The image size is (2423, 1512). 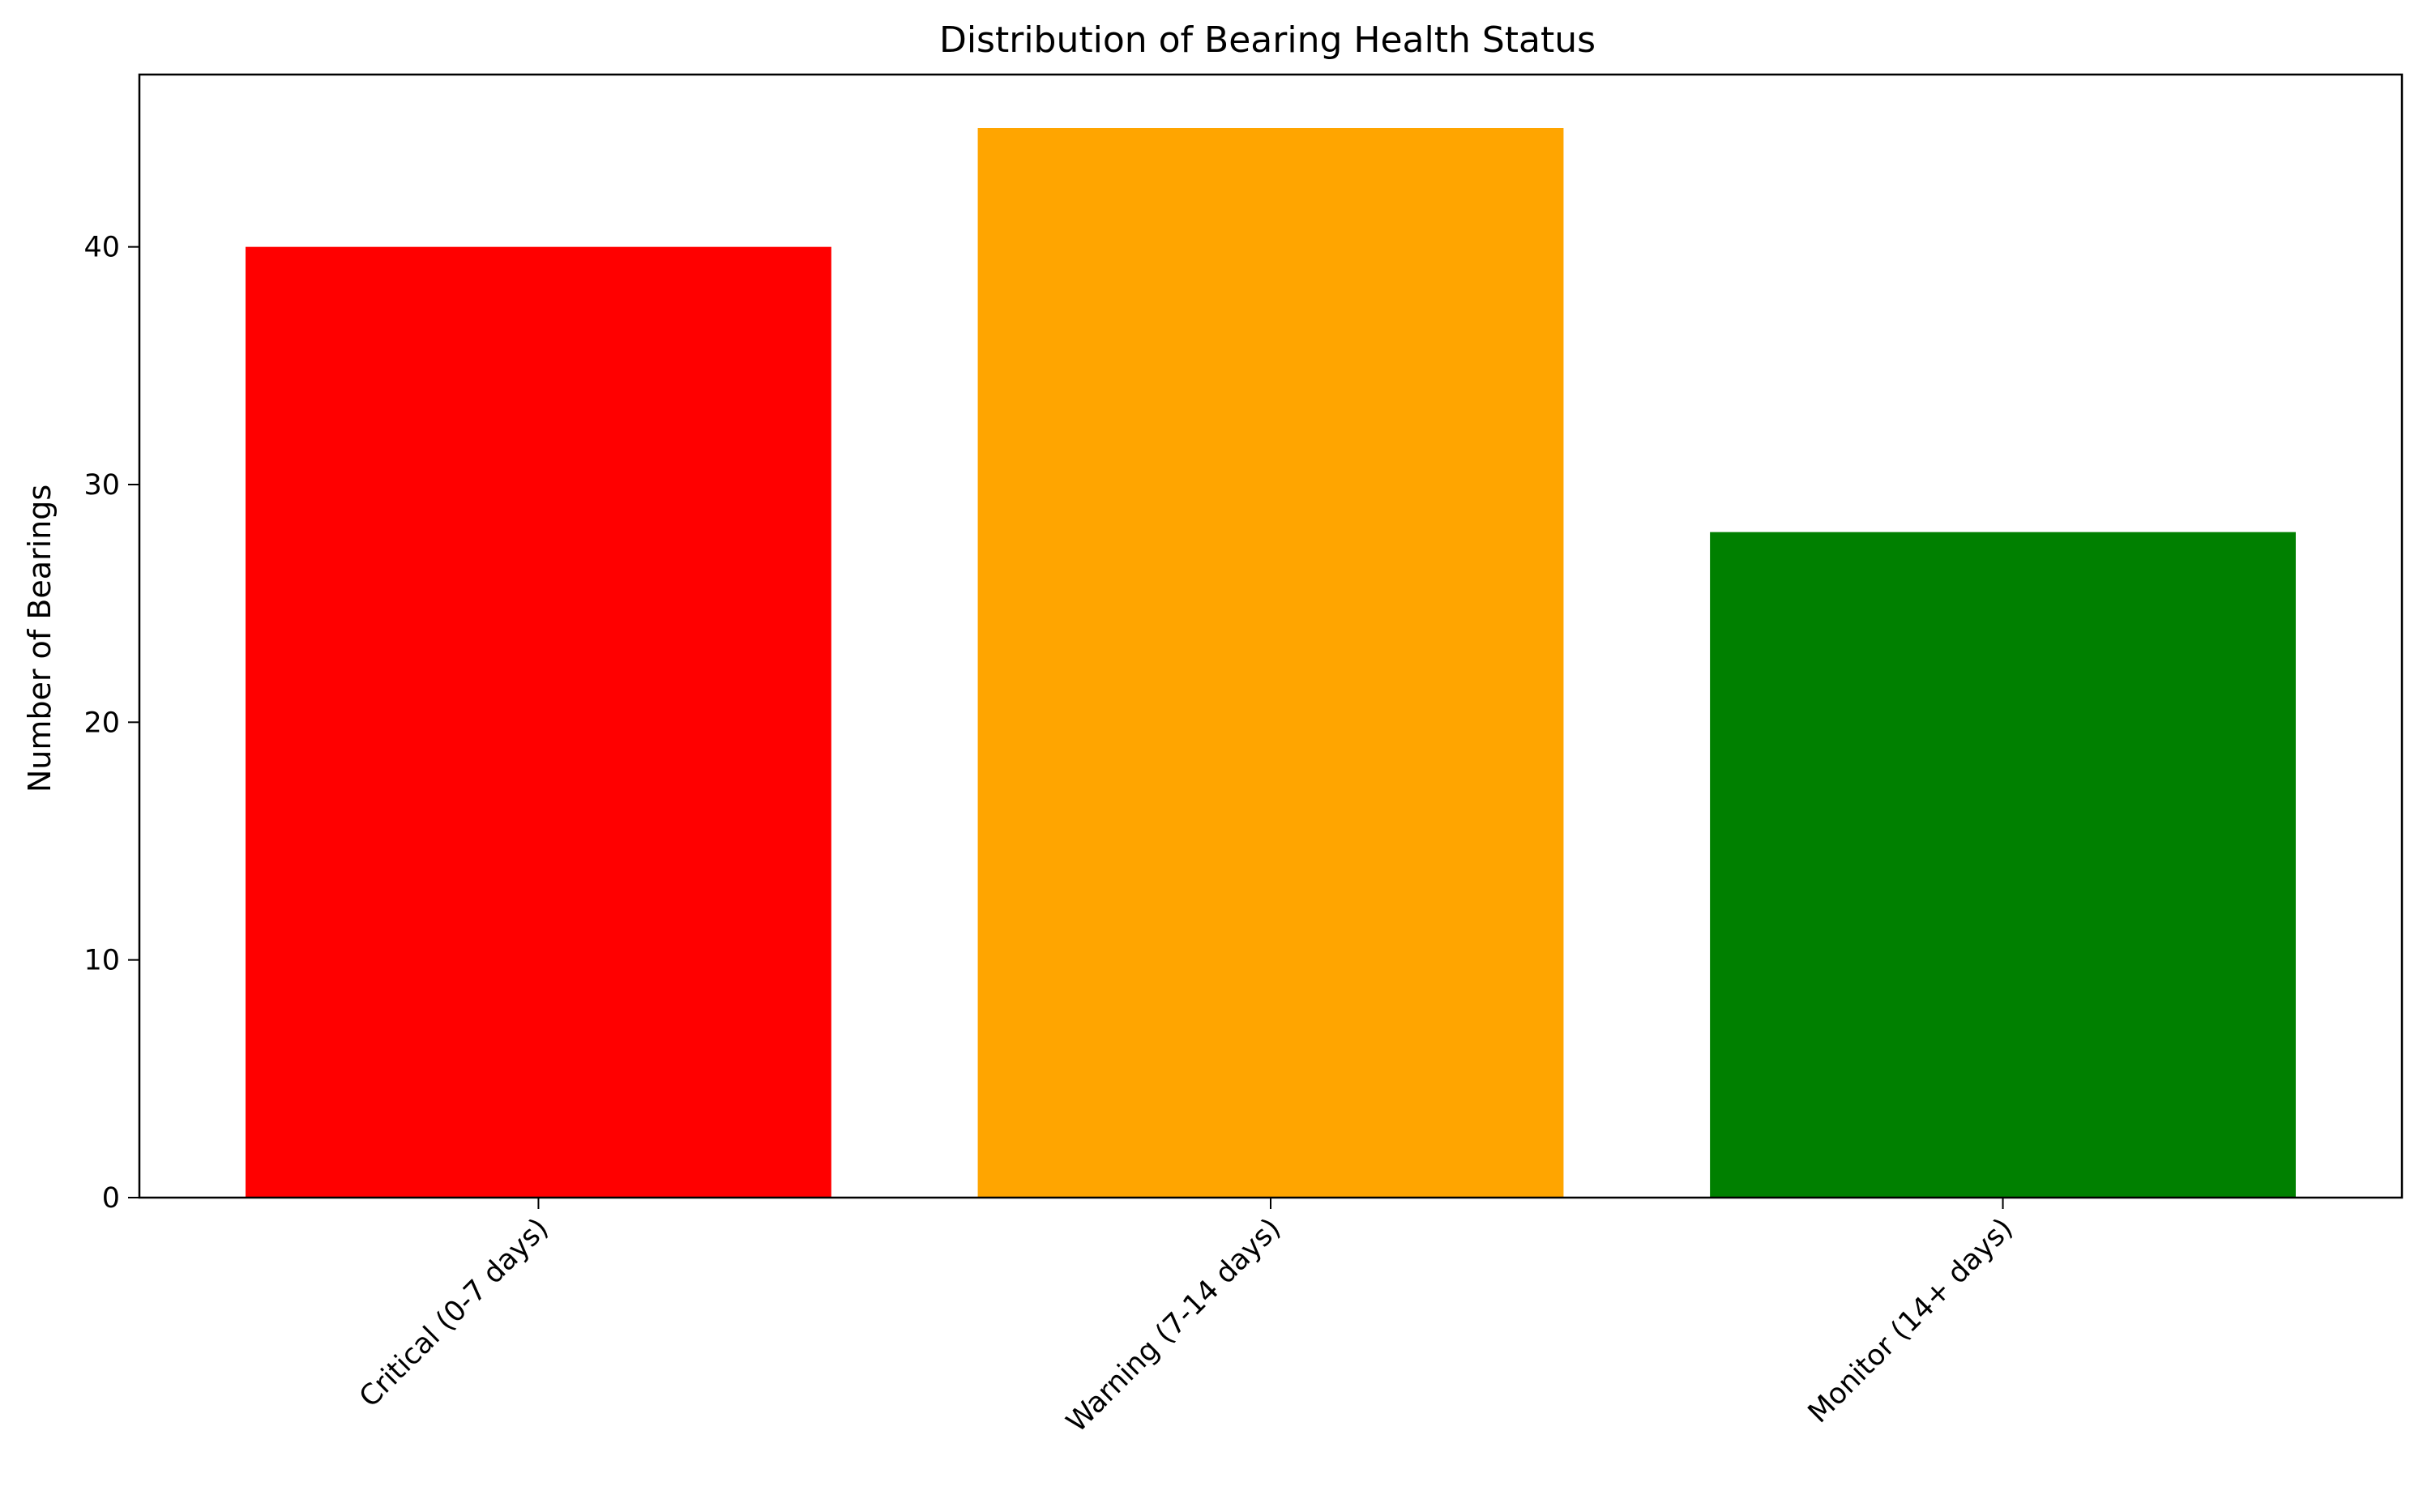 I want to click on y-tick-label: 30, so click(x=101, y=486).